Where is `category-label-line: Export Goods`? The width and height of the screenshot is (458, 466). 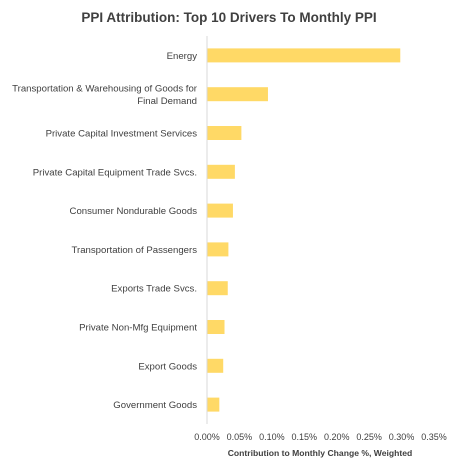
category-label-line: Export Goods is located at coordinates (167, 366).